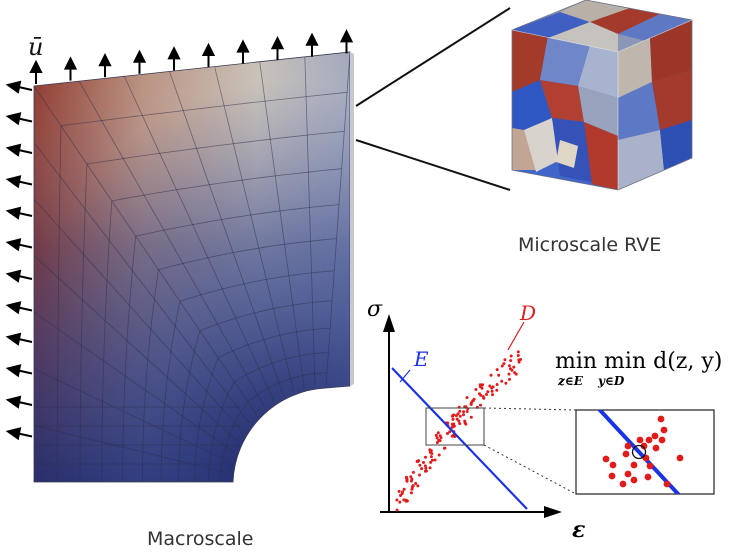  Describe the element at coordinates (191, 56) in the screenshot. I see `top-displacement-arrows` at that location.